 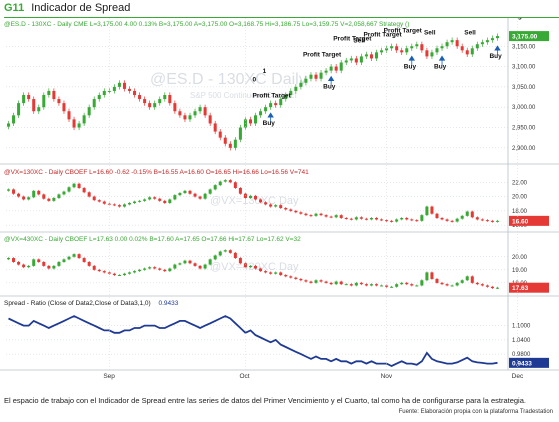 I want to click on vx1-watermark: @VX=130XC Day, so click(x=254, y=201).